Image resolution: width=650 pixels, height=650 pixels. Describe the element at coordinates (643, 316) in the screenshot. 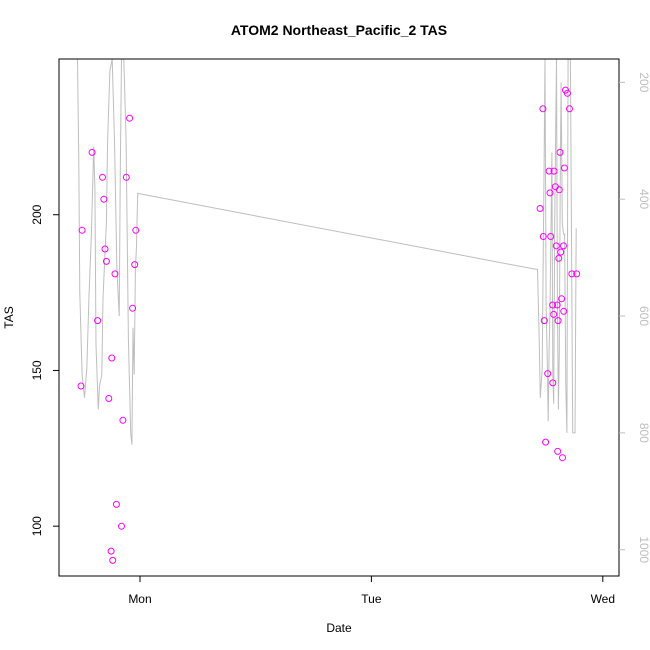

I see `y2-tick-label: 600` at that location.